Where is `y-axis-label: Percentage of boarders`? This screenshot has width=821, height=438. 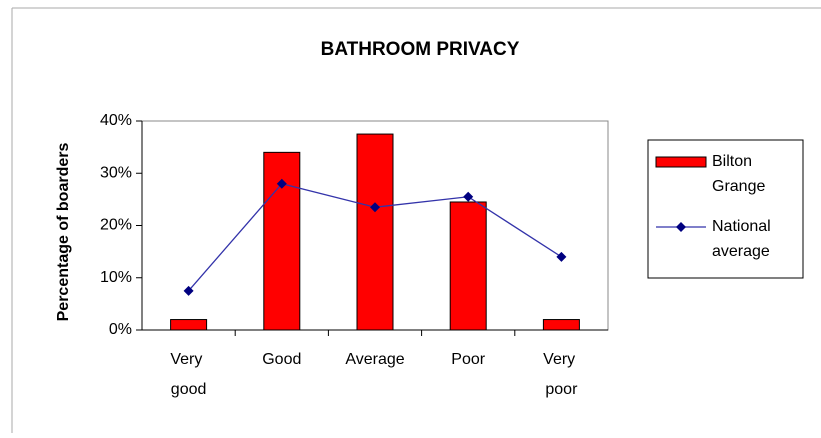 y-axis-label: Percentage of boarders is located at coordinates (63, 232).